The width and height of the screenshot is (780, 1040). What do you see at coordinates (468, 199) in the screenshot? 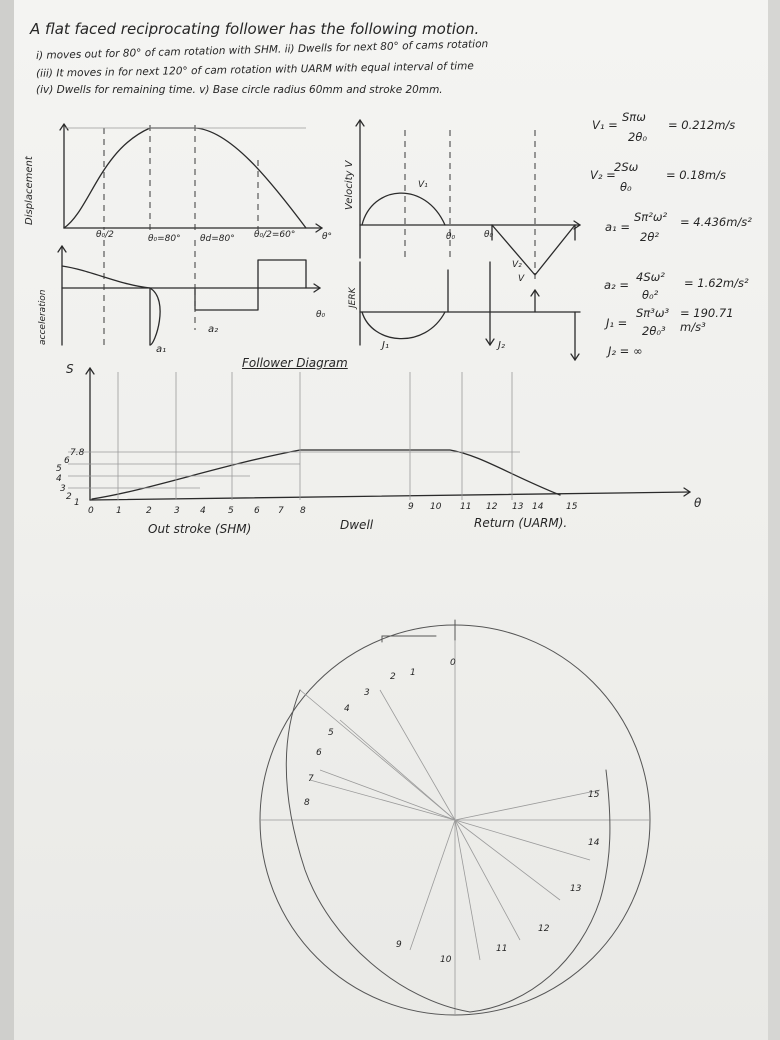
I see `velocity-graph` at bounding box center [468, 199].